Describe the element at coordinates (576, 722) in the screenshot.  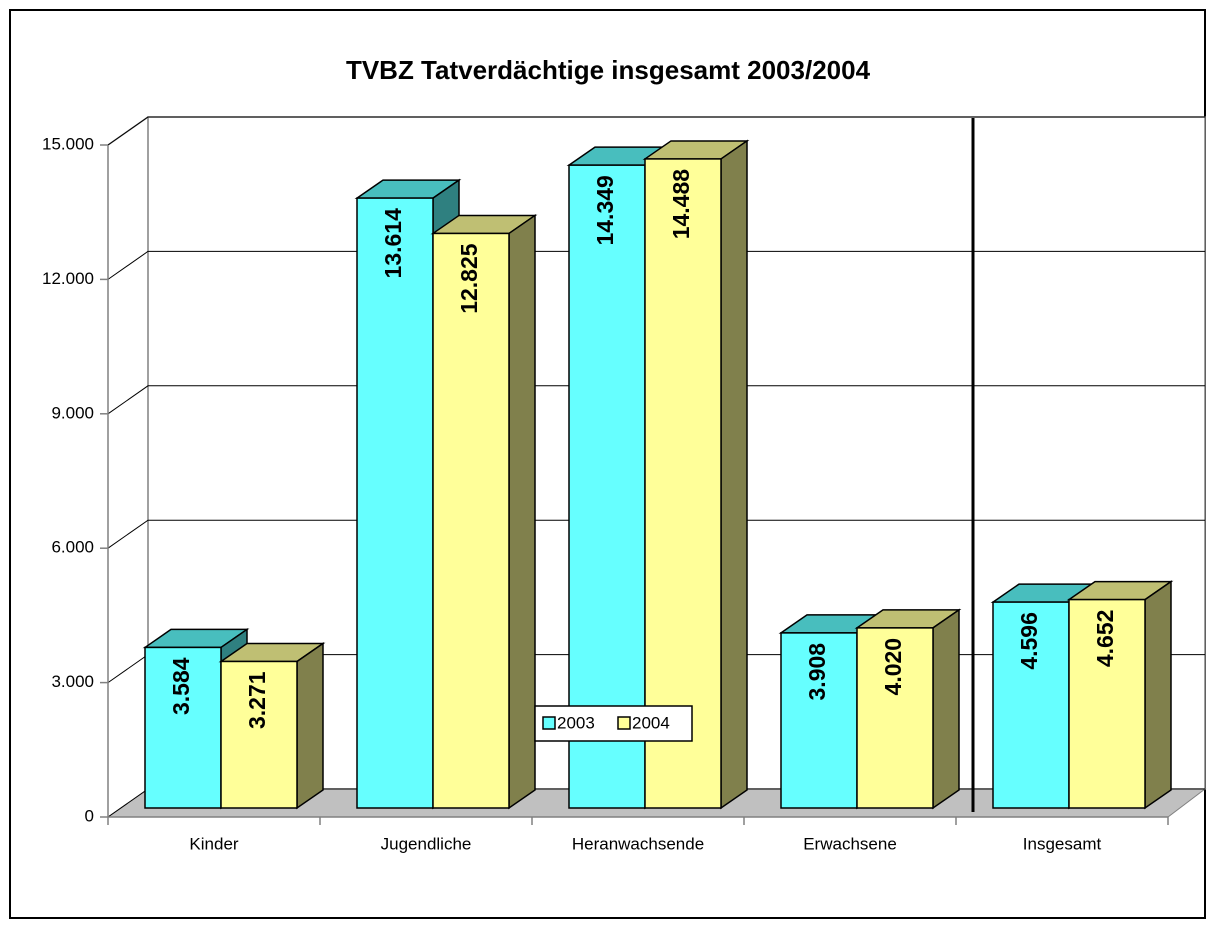
I see `legend-label: 2003` at that location.